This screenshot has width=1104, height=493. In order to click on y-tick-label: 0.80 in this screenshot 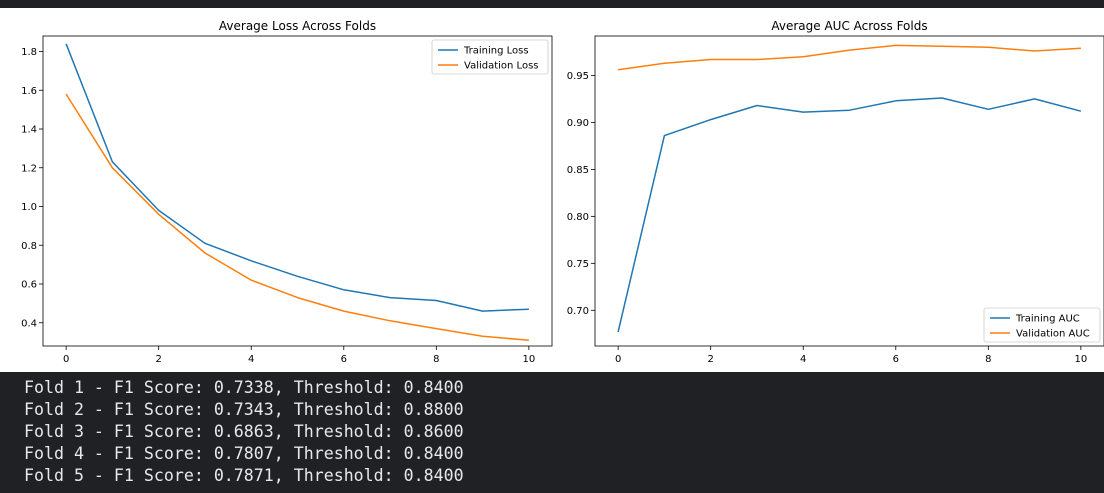, I will do `click(578, 217)`.